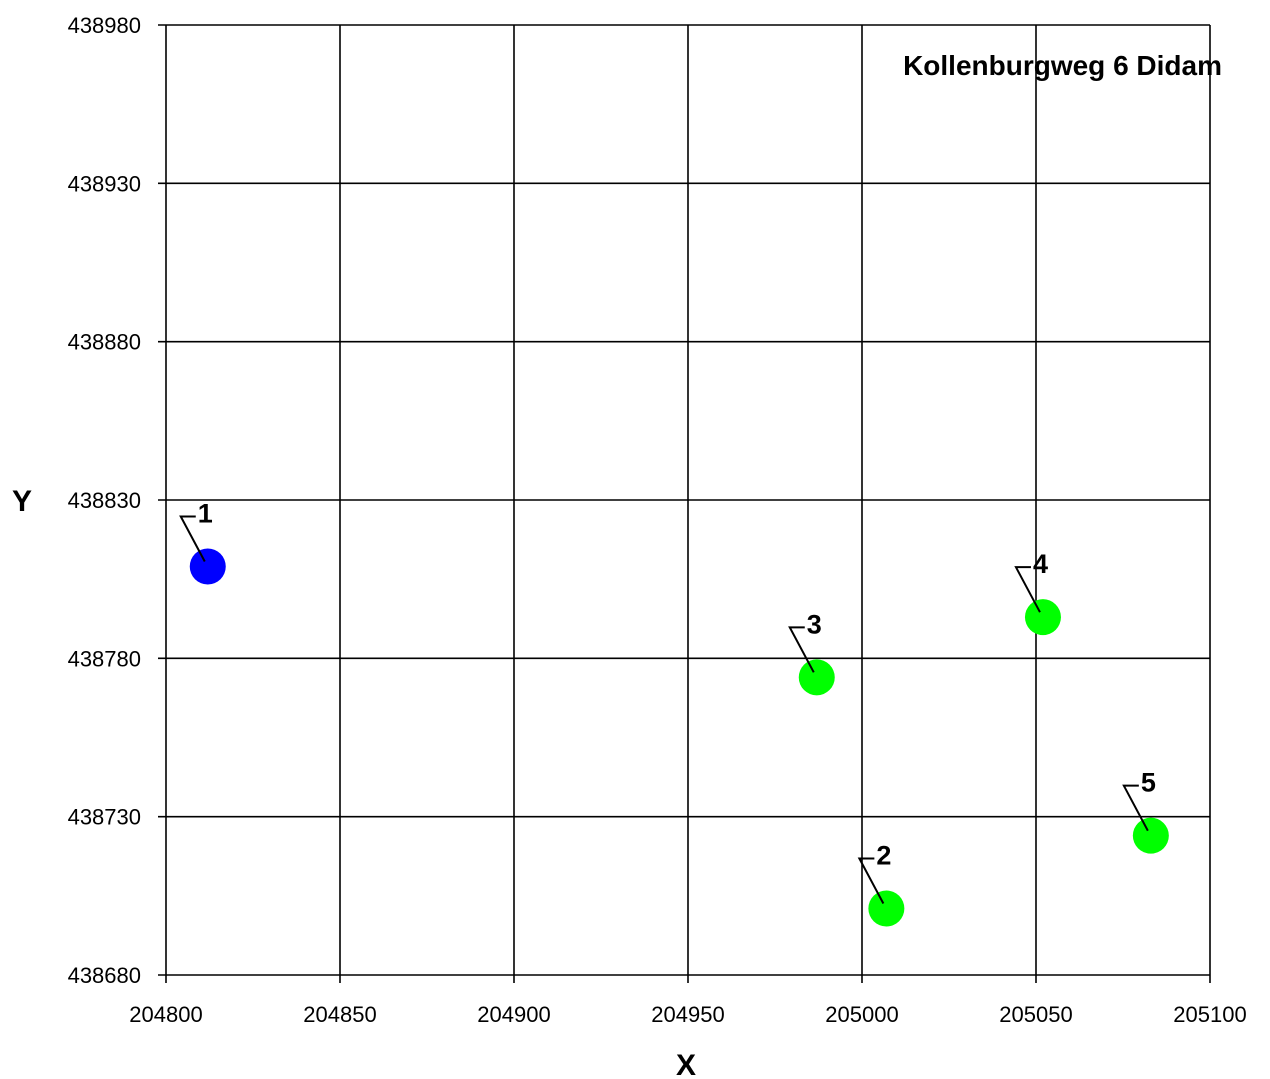  I want to click on x-tick-label: 204800, so click(165, 1014).